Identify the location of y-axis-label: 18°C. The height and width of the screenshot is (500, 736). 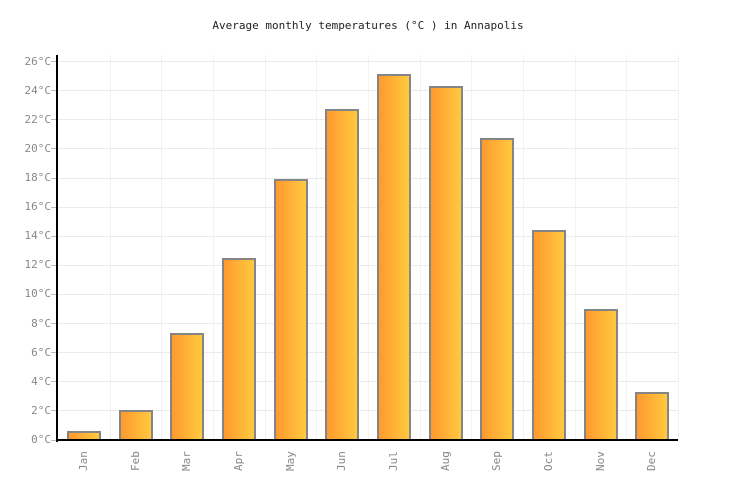
(38, 177).